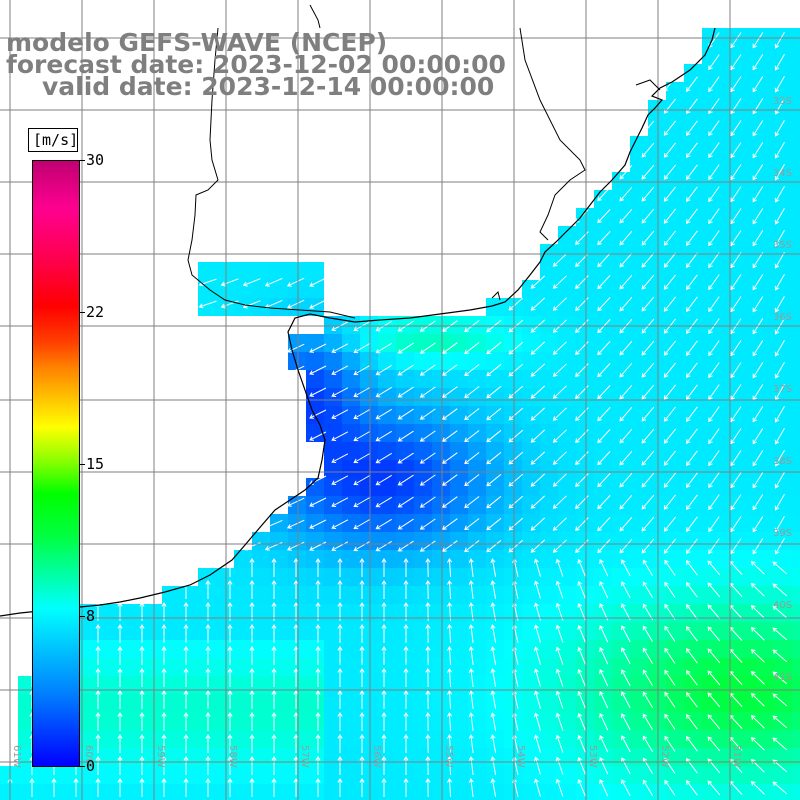 This screenshot has width=800, height=800. What do you see at coordinates (268, 86) in the screenshot?
I see `valid-date: valid date: 2023-12-14 00:00:00` at bounding box center [268, 86].